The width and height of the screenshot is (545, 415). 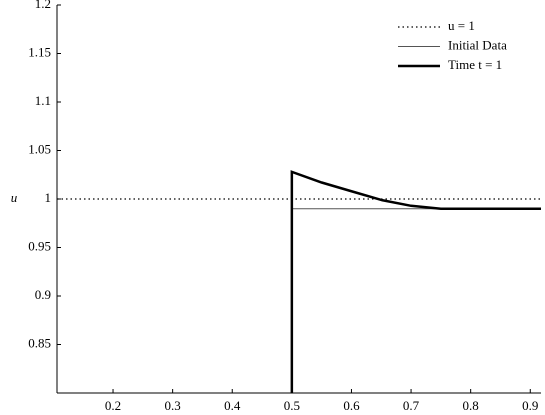 I want to click on y-tick-label: 1.05, so click(x=39, y=148).